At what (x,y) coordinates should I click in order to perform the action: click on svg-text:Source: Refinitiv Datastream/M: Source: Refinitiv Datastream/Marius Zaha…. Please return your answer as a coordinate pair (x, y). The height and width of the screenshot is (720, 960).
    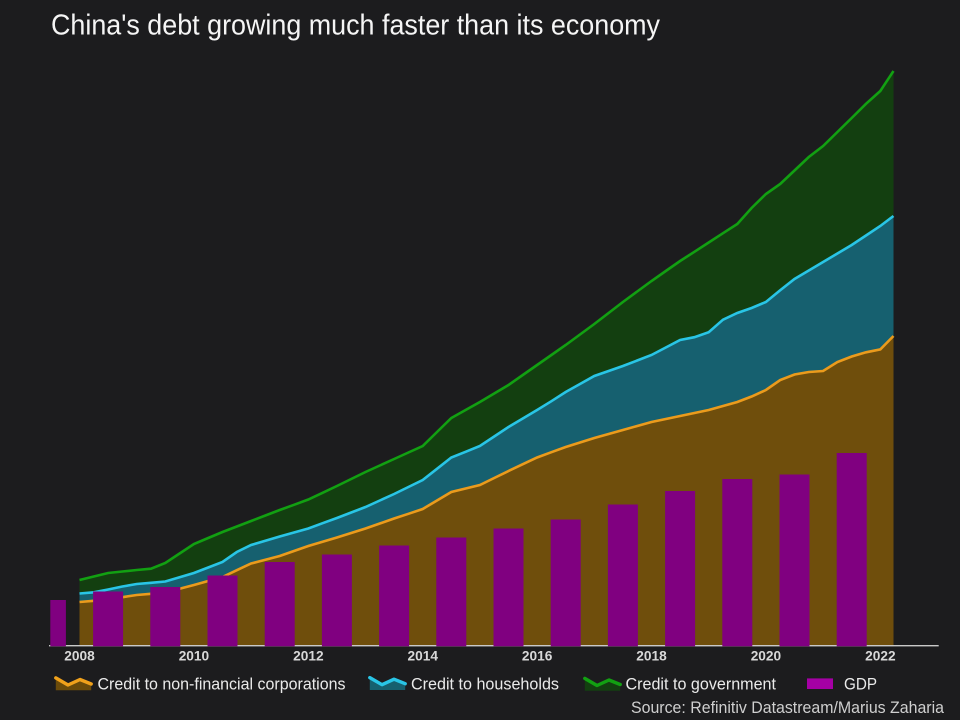
    Looking at the image, I should click on (787, 707).